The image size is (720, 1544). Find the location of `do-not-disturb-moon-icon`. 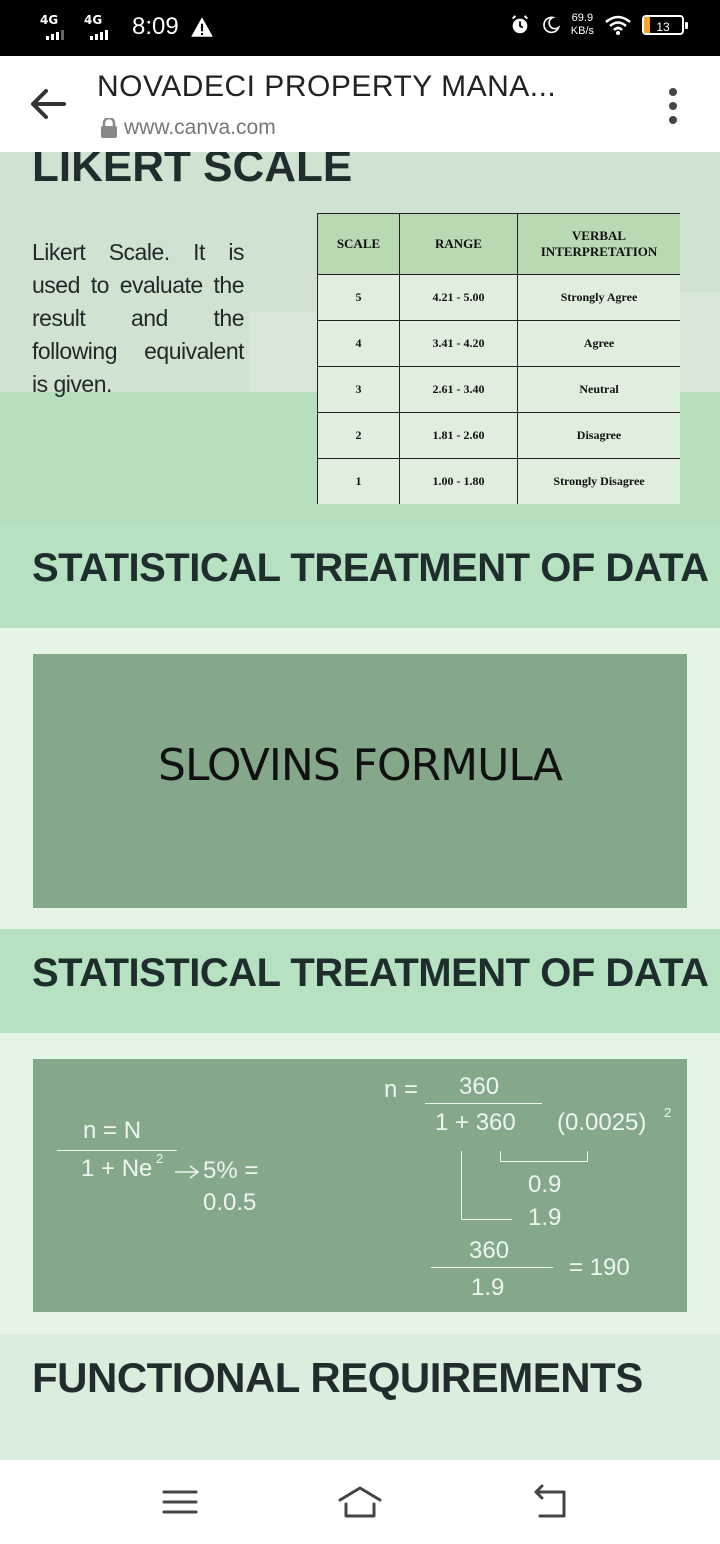

do-not-disturb-moon-icon is located at coordinates (551, 25).